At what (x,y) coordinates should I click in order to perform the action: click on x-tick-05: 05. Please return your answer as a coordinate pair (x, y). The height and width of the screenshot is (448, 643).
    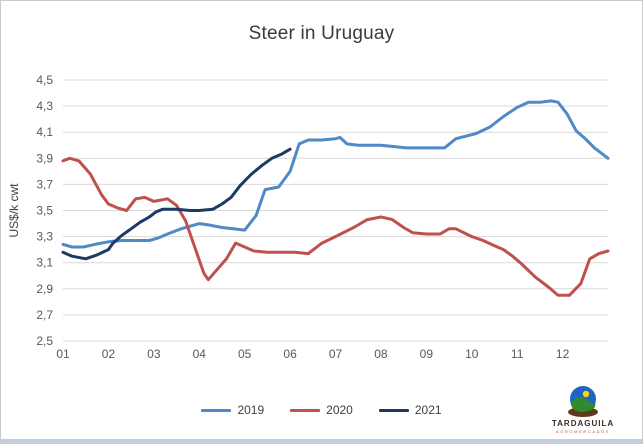
    Looking at the image, I should click on (245, 354).